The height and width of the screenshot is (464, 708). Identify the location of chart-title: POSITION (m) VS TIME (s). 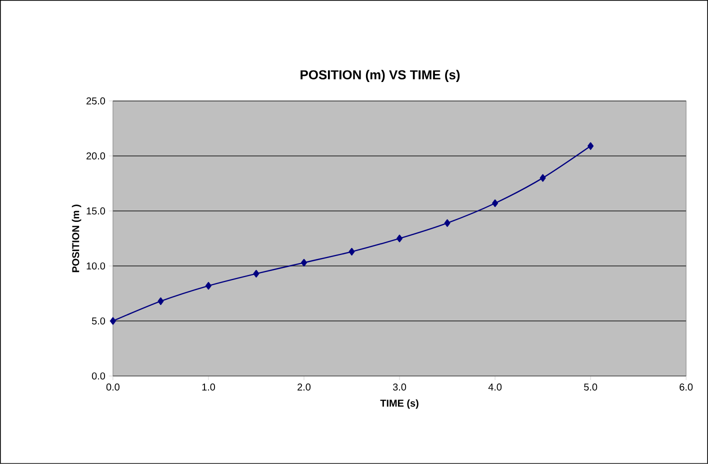
(380, 76).